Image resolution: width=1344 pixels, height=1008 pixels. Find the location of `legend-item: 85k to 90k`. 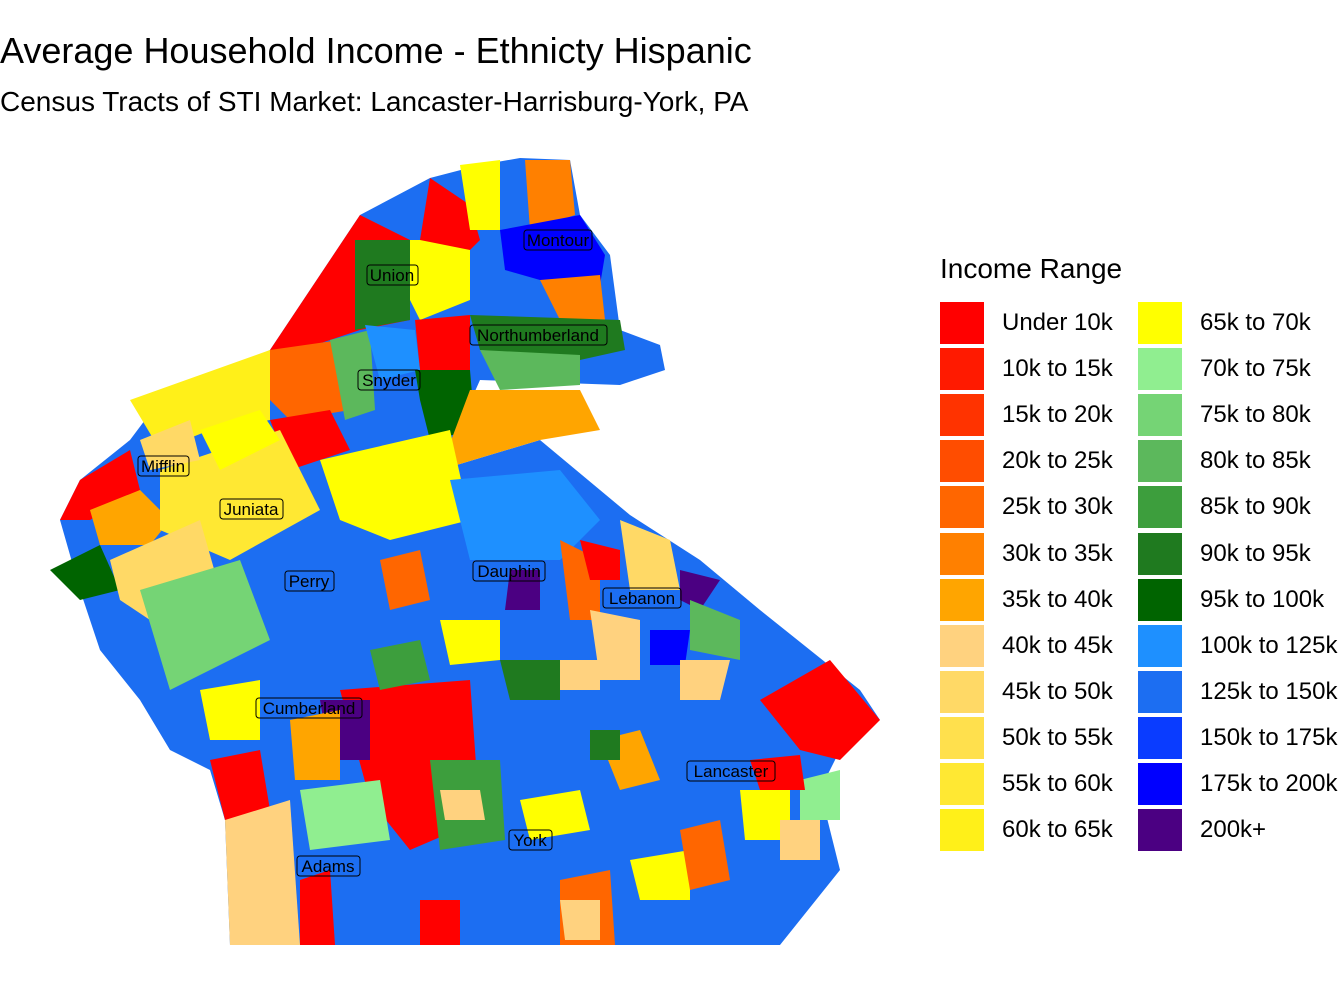

legend-item: 85k to 90k is located at coordinates (1224, 507).